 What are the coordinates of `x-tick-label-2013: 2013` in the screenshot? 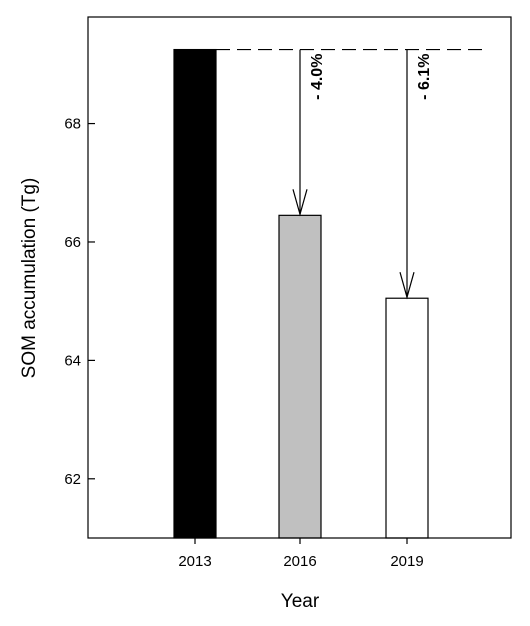 It's located at (194, 561).